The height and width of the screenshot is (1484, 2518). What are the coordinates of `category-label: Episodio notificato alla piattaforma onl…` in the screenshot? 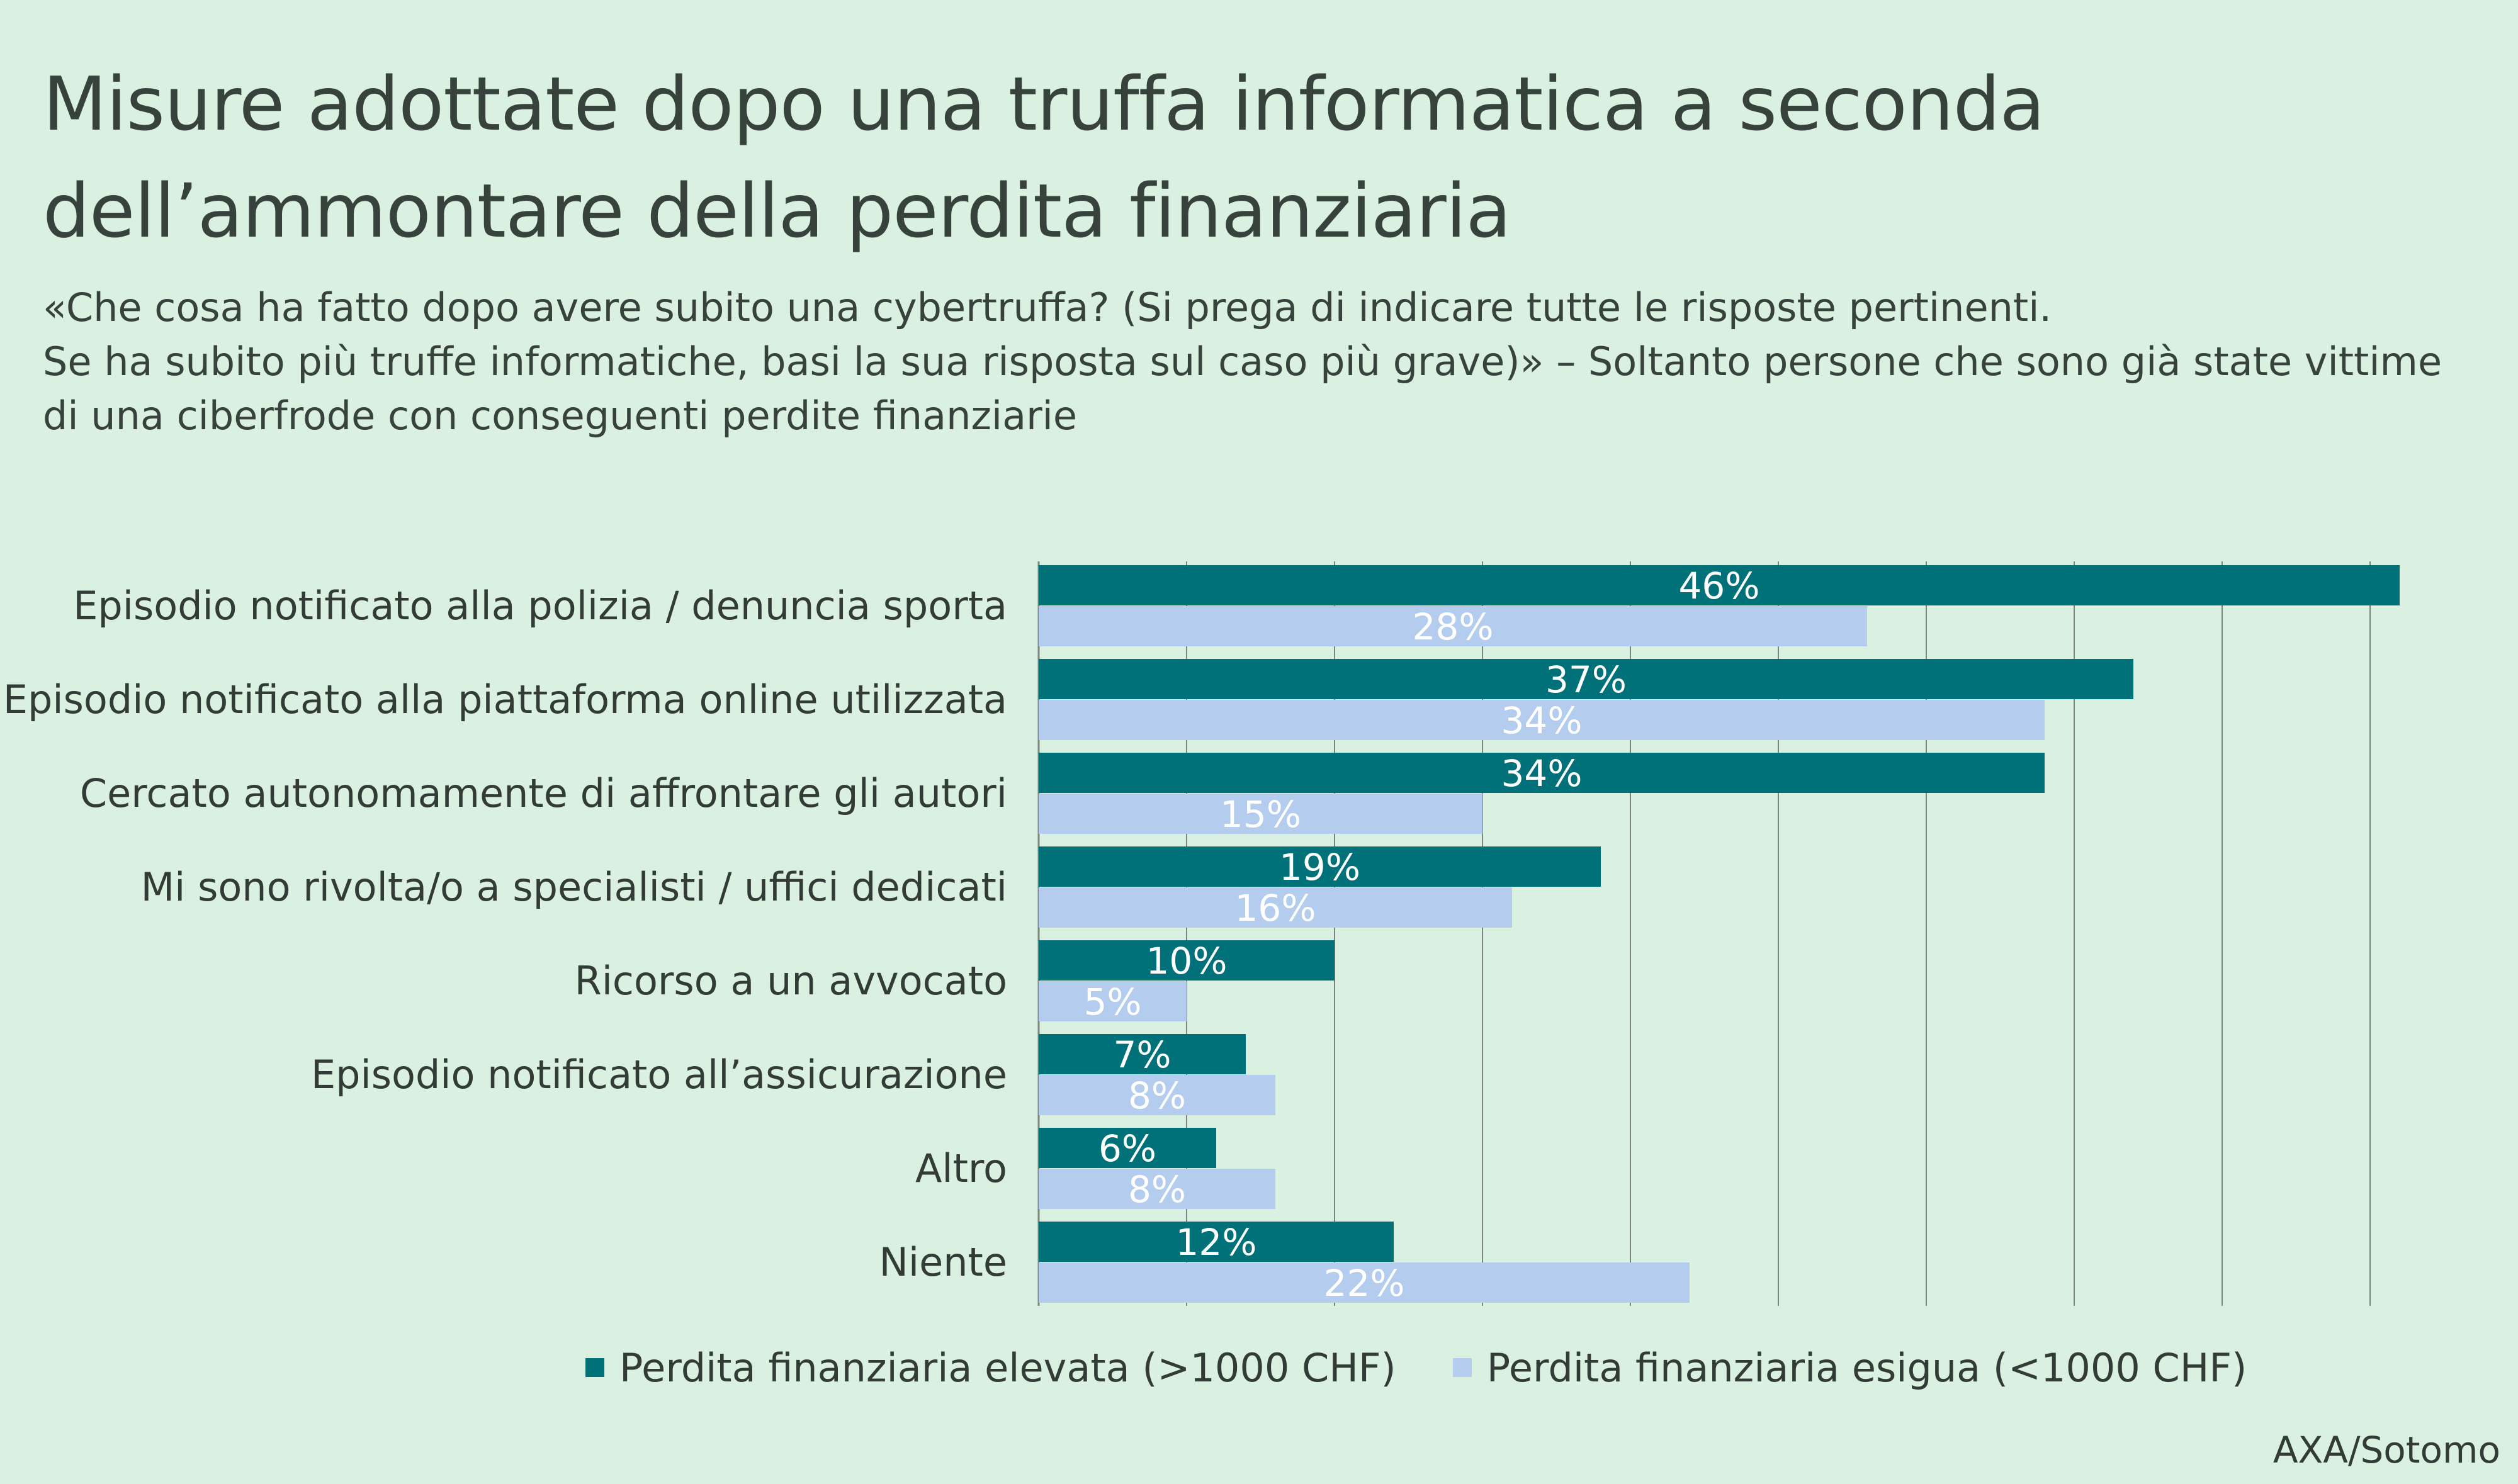 It's located at (505, 699).